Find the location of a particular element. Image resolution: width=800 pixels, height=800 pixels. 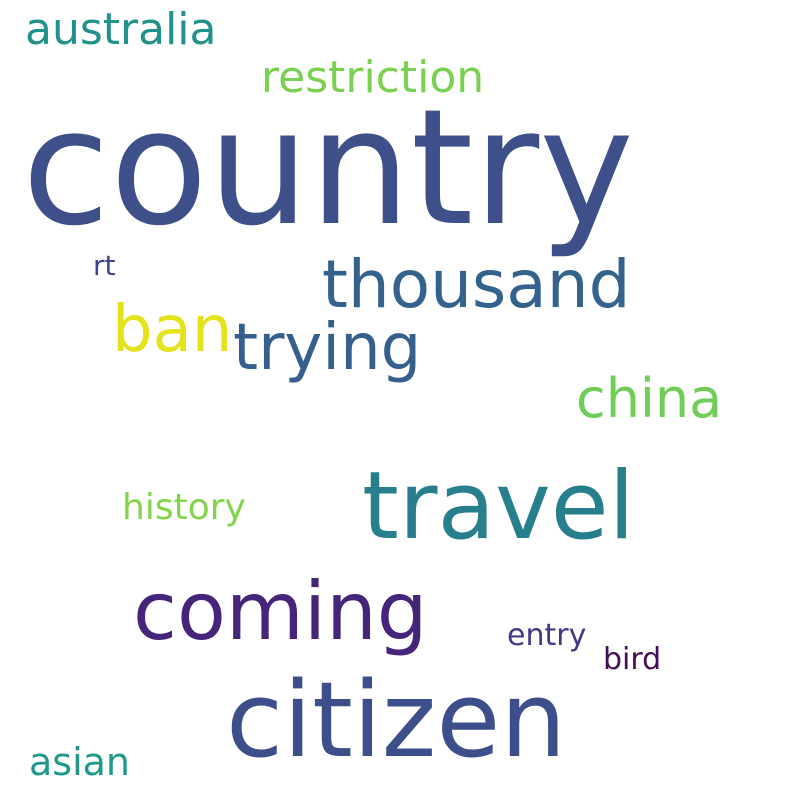

word-china: china is located at coordinates (649, 398).